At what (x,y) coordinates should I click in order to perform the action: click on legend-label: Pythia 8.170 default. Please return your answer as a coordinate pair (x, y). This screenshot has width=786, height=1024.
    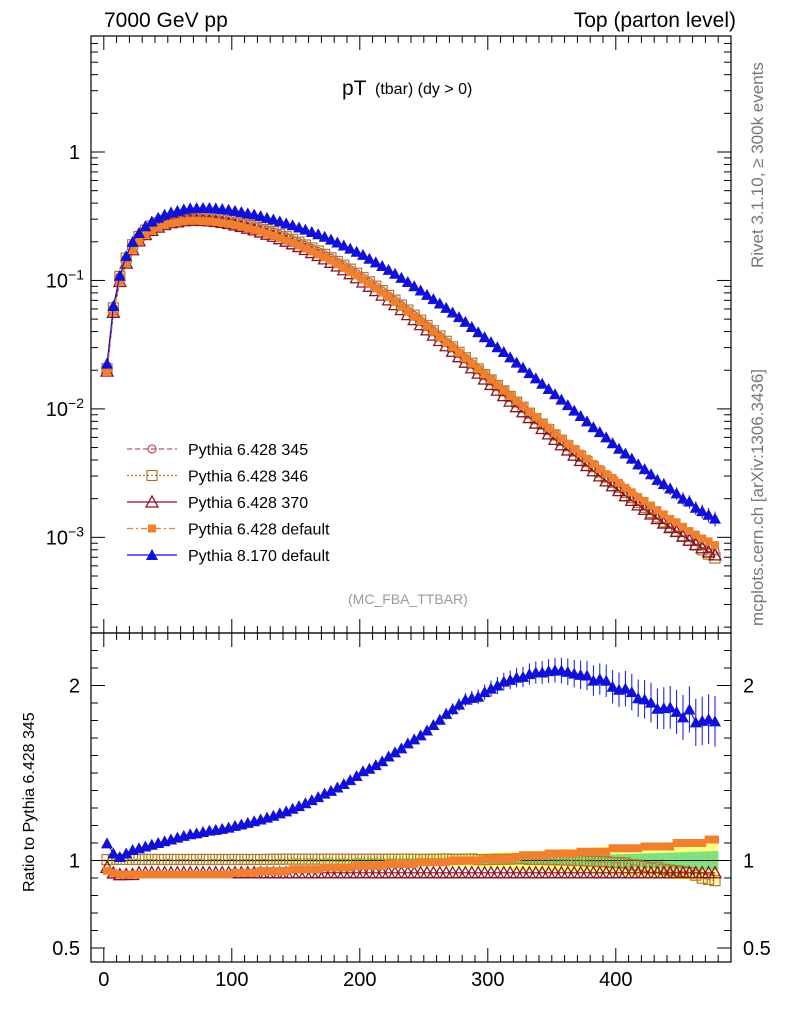
    Looking at the image, I should click on (259, 556).